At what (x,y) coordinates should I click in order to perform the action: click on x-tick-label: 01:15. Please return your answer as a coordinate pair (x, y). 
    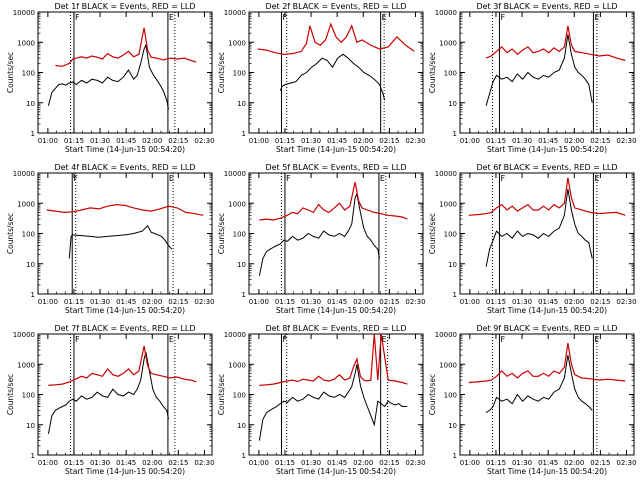
    Looking at the image, I should click on (74, 463).